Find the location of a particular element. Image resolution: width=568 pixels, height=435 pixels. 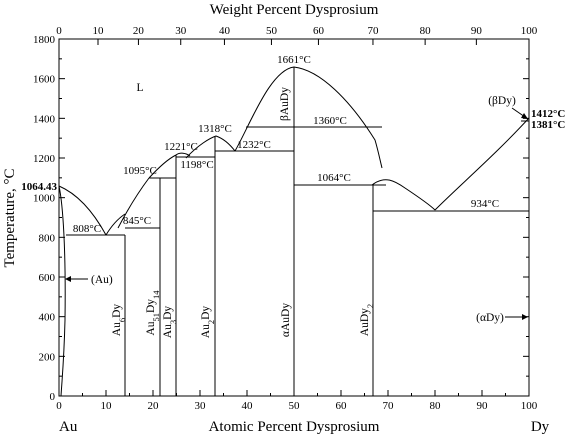

y-axis-tick-label: 400 is located at coordinates (47, 318).